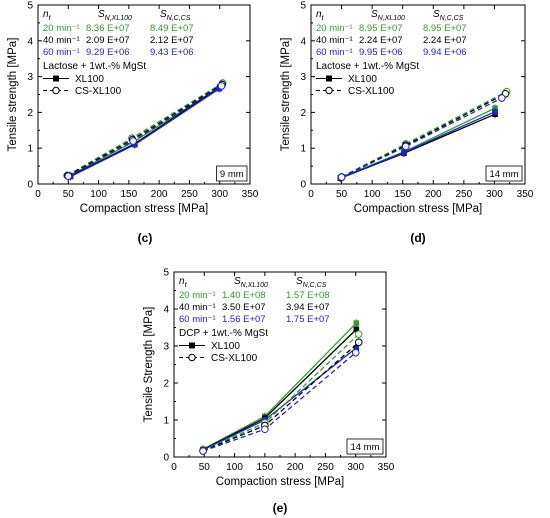 This screenshot has width=550, height=518. What do you see at coordinates (280, 508) in the screenshot?
I see `panel-label: (e)` at bounding box center [280, 508].